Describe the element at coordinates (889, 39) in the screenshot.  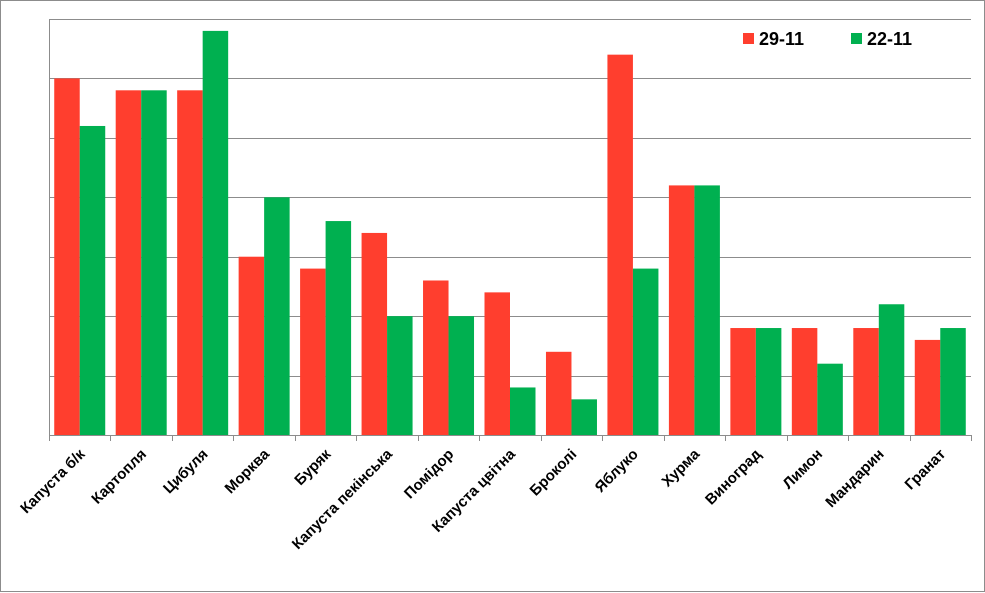
I see `legend-label-22-11: 22-11` at that location.